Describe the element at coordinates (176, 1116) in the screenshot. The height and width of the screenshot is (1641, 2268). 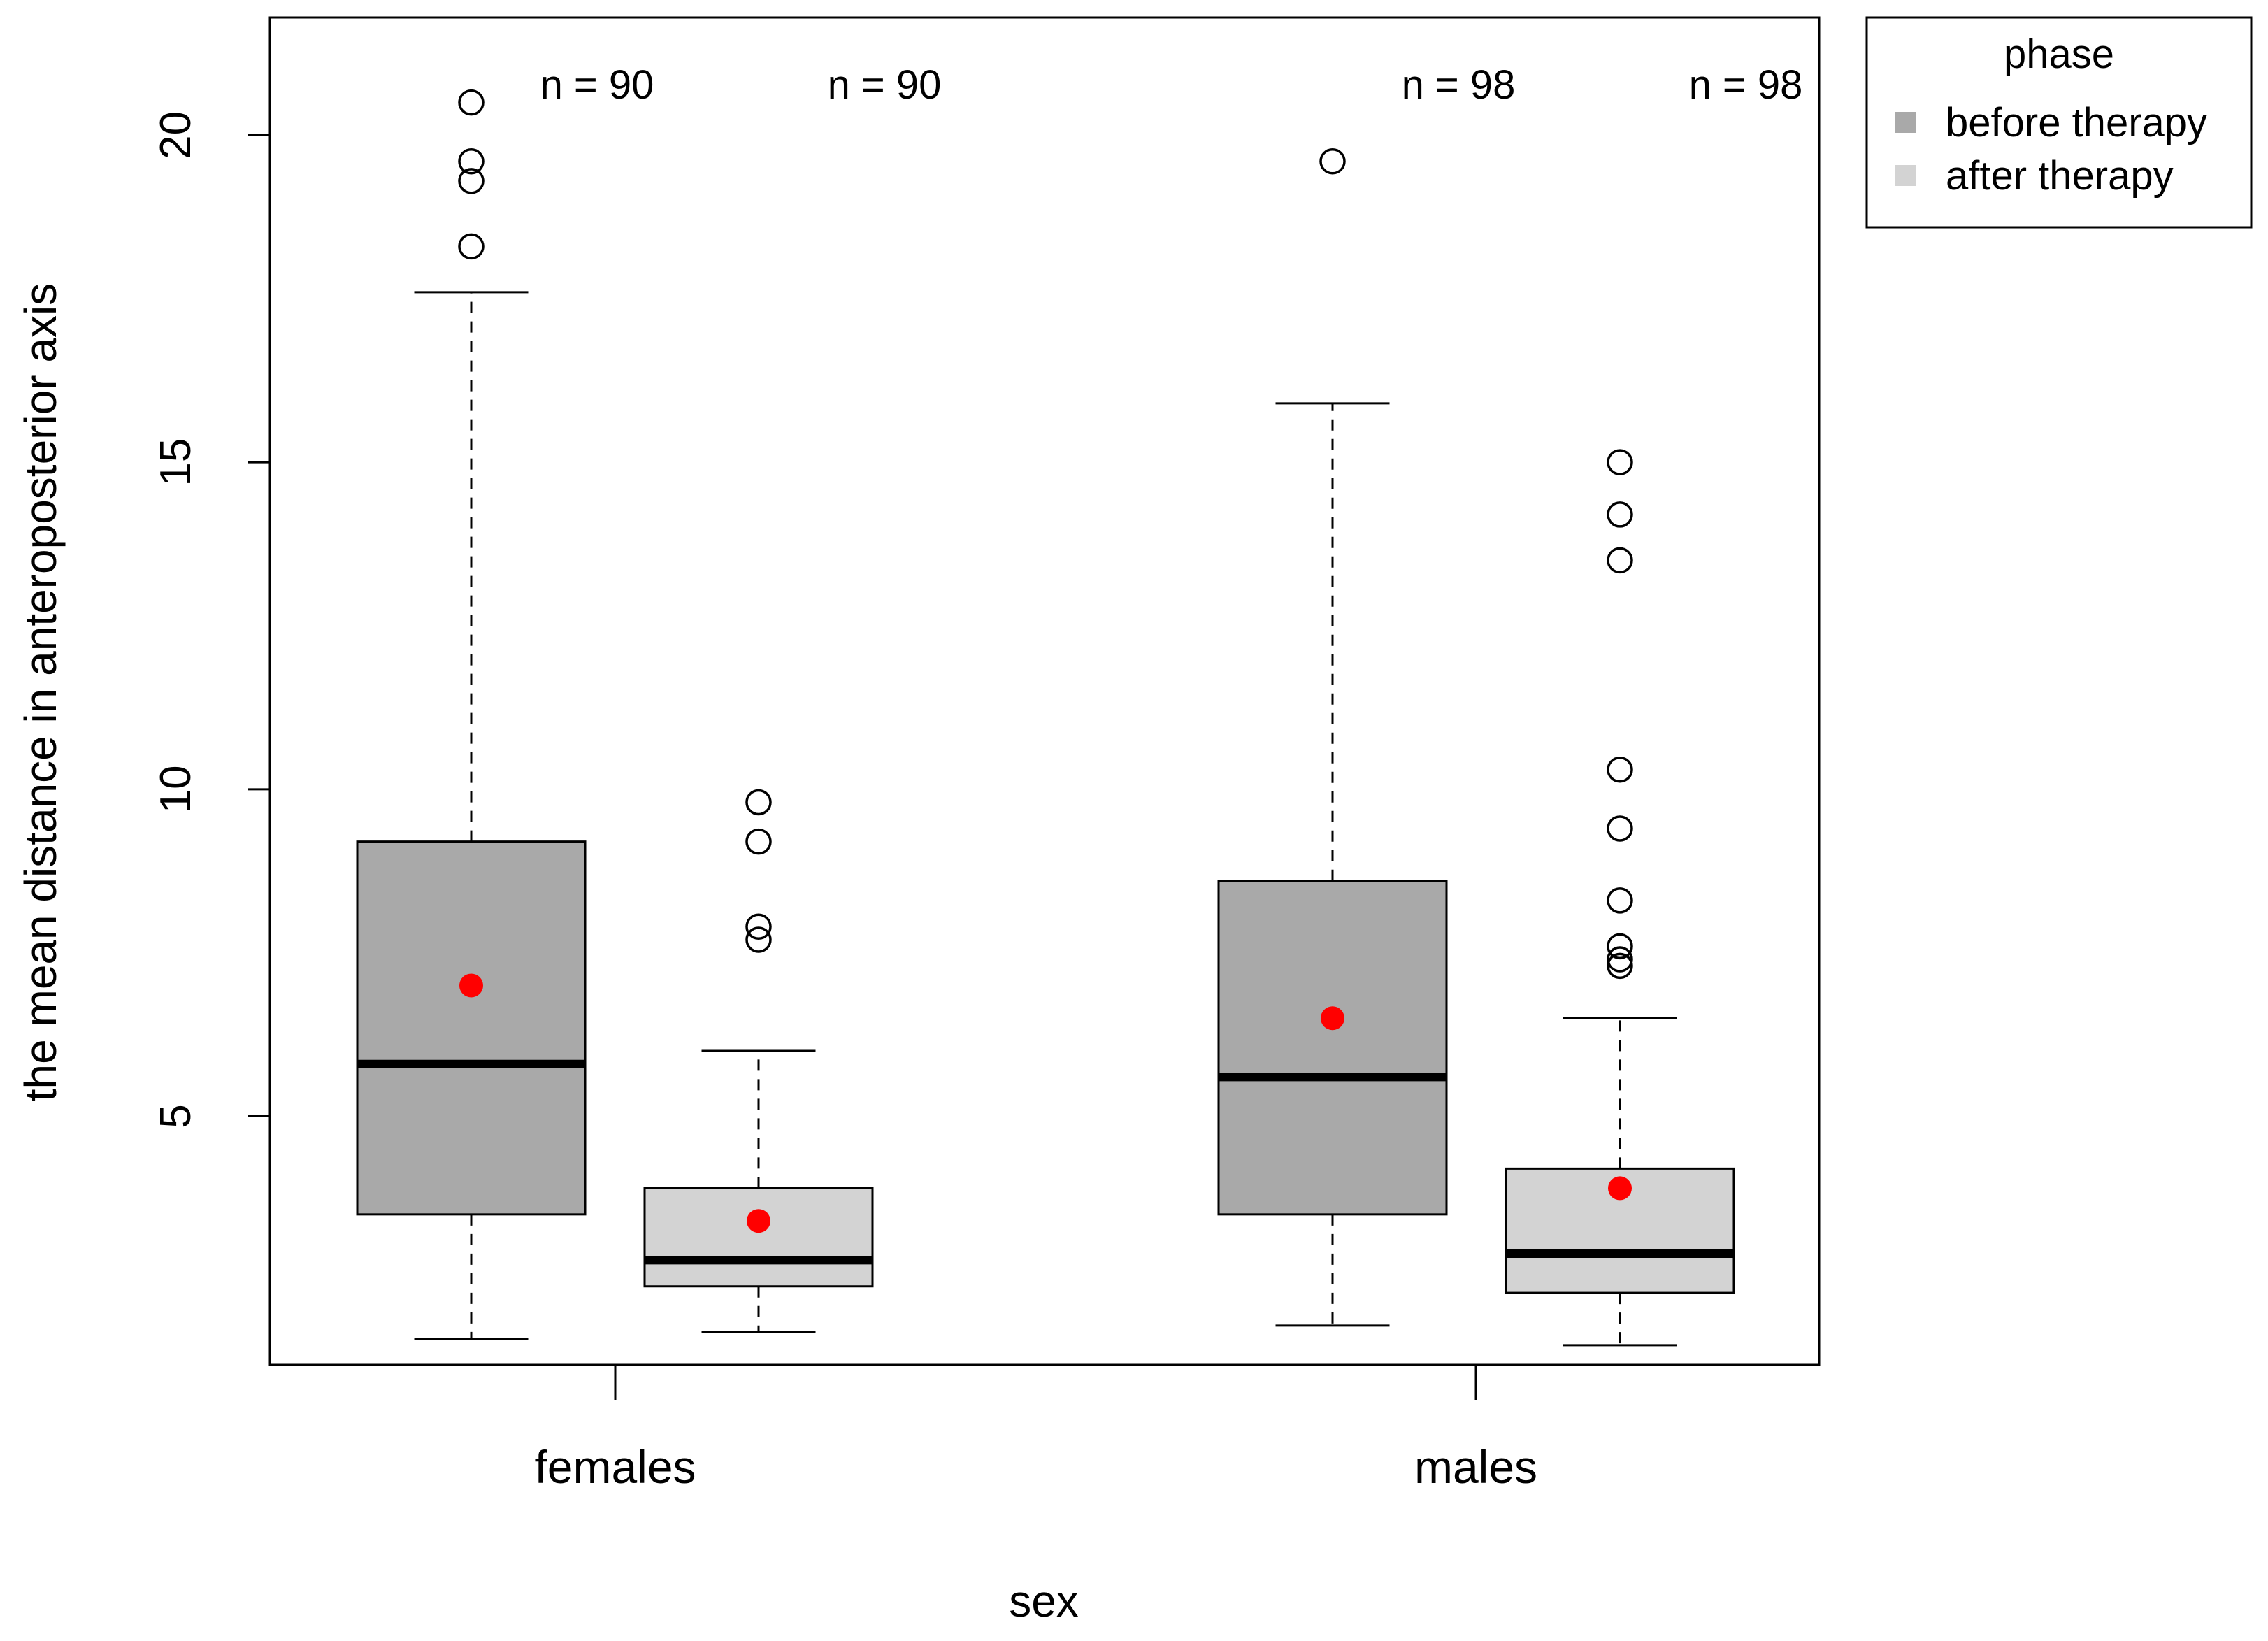
I see `y-tick-label-5: 5` at that location.